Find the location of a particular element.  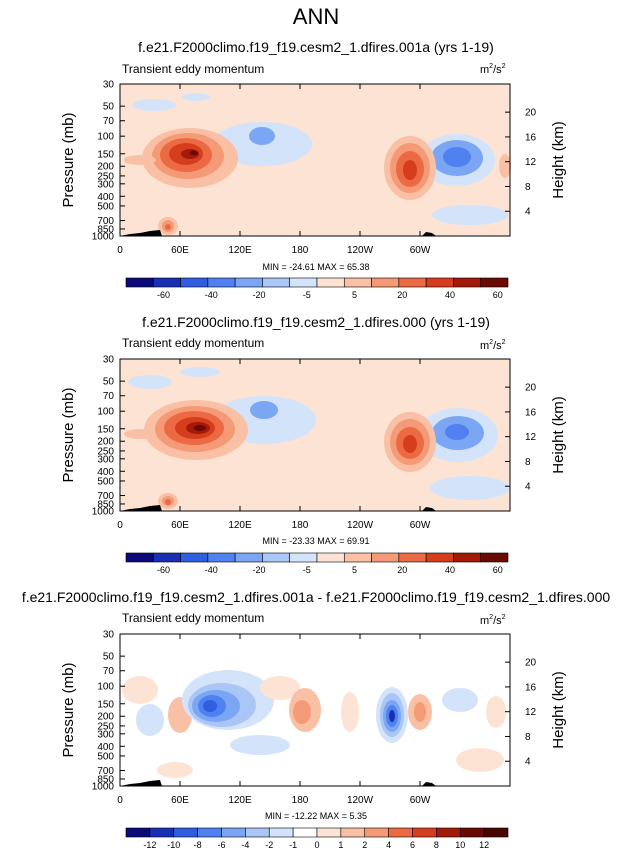

y-tick-label: 1000 is located at coordinates (103, 237).